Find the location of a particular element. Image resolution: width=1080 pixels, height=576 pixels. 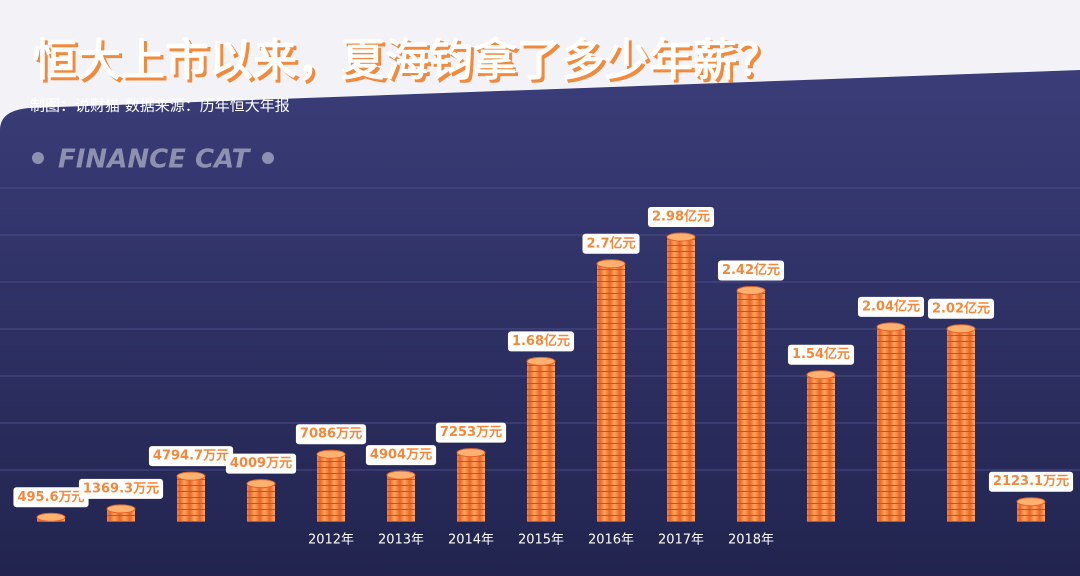

value-label: 4904万元 is located at coordinates (401, 455).